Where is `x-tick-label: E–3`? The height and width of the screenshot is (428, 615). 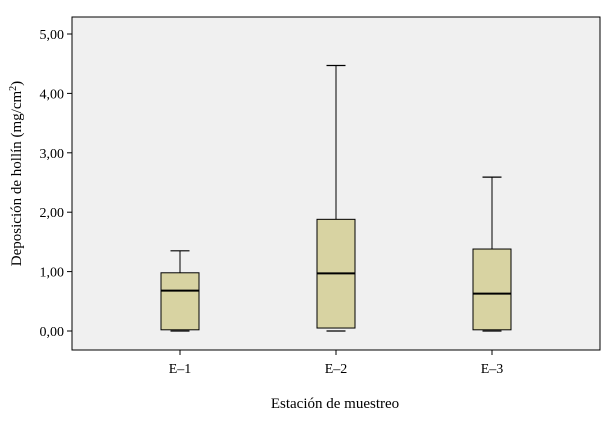 x-tick-label: E–3 is located at coordinates (492, 369).